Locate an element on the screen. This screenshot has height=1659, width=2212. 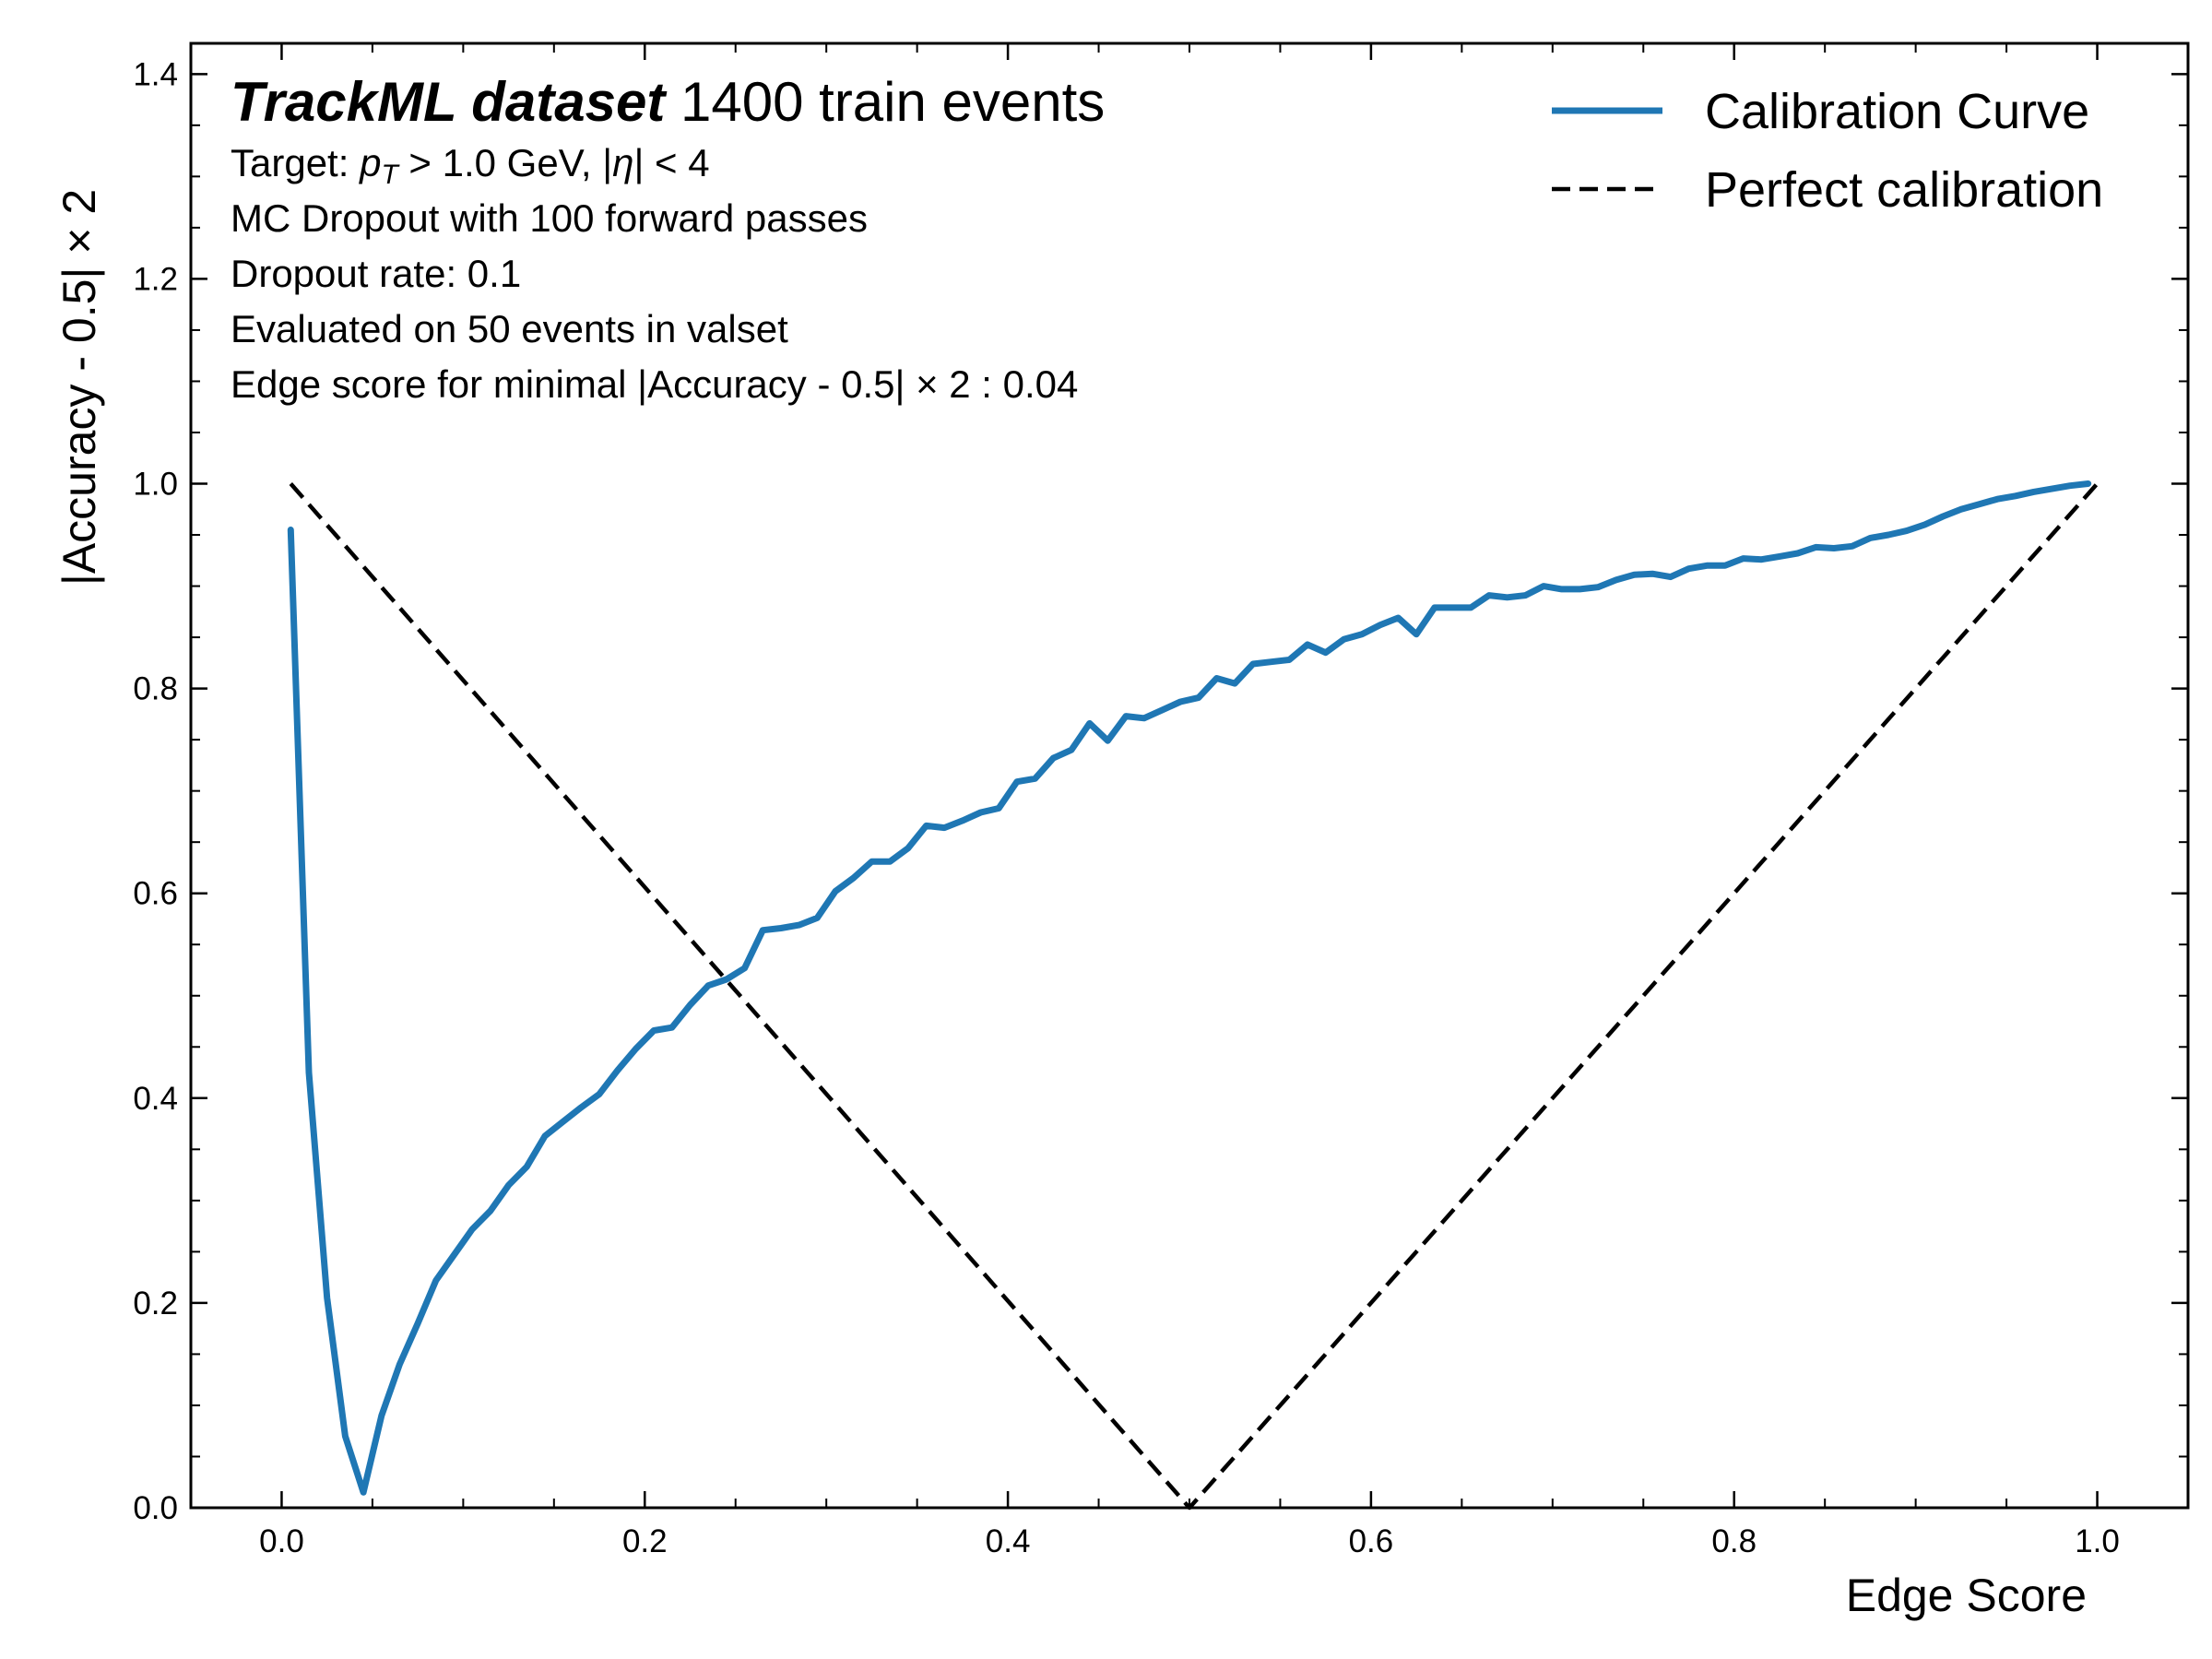
x-tick-label: 0.8 is located at coordinates (1734, 1541).